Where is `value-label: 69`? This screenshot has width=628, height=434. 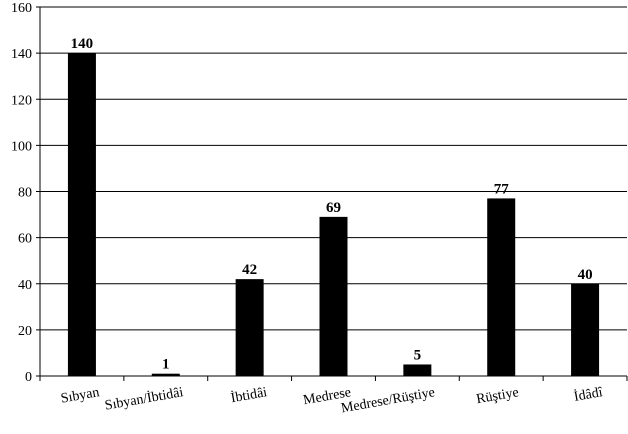 value-label: 69 is located at coordinates (333, 208).